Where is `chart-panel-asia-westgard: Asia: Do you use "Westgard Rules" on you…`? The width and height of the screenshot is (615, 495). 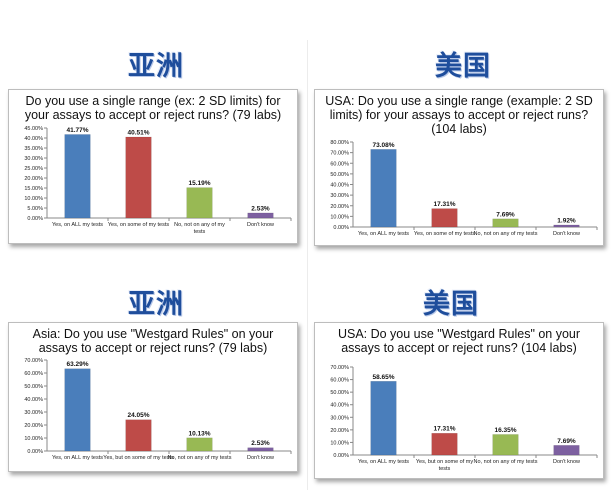 chart-panel-asia-westgard: Asia: Do you use "Westgard Rules" on you… is located at coordinates (153, 397).